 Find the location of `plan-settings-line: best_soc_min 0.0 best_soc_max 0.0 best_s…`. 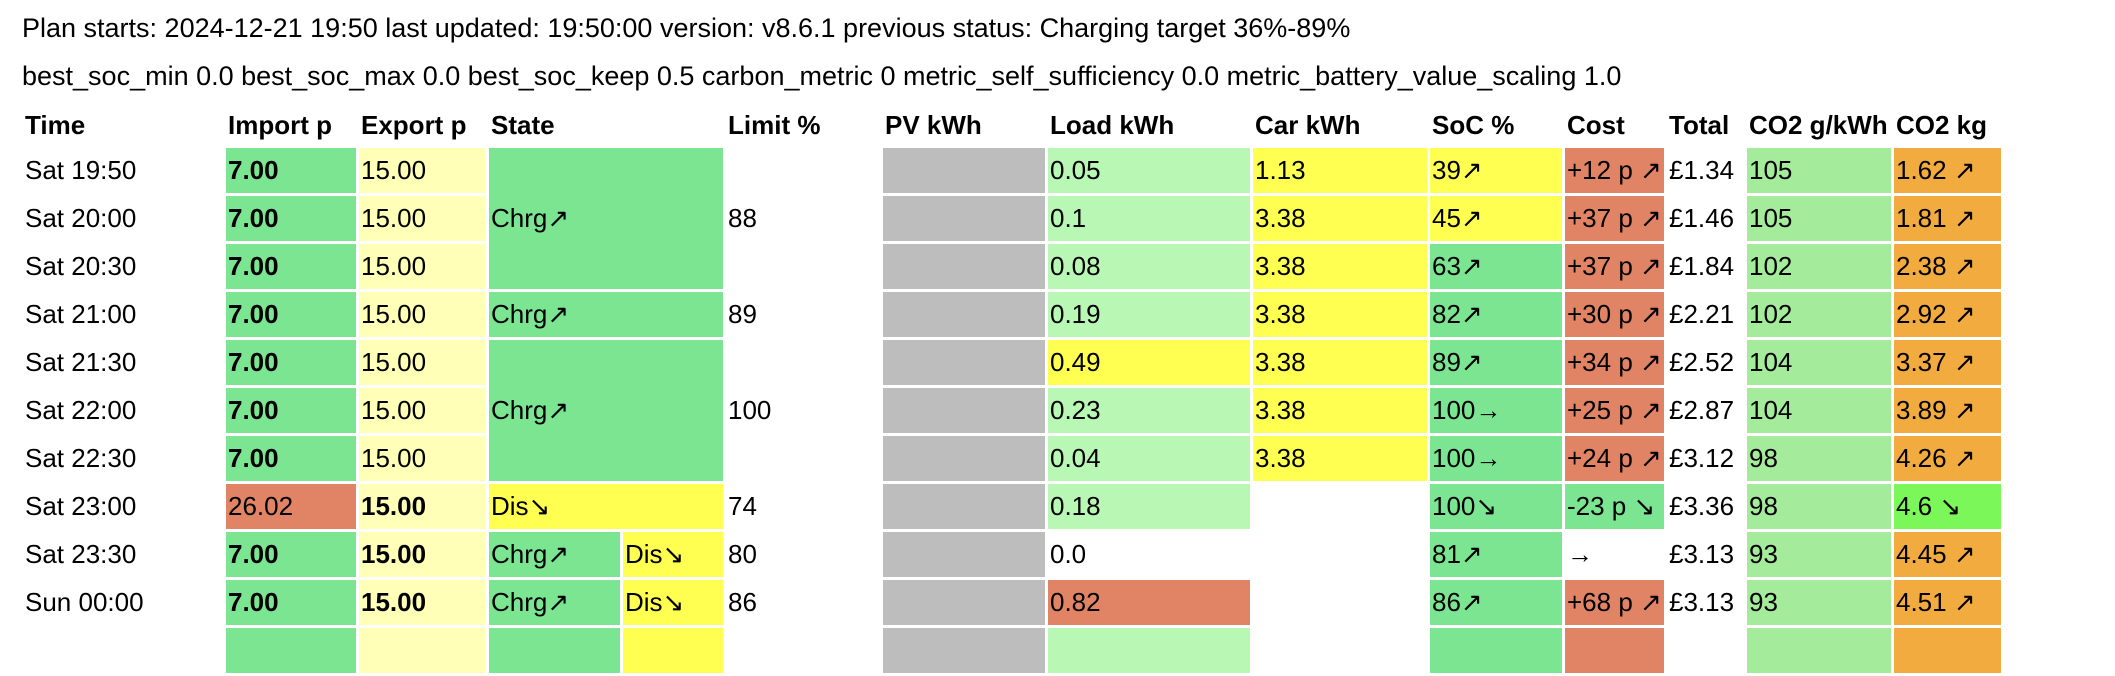

plan-settings-line: best_soc_min 0.0 best_soc_max 0.0 best_s… is located at coordinates (822, 76).